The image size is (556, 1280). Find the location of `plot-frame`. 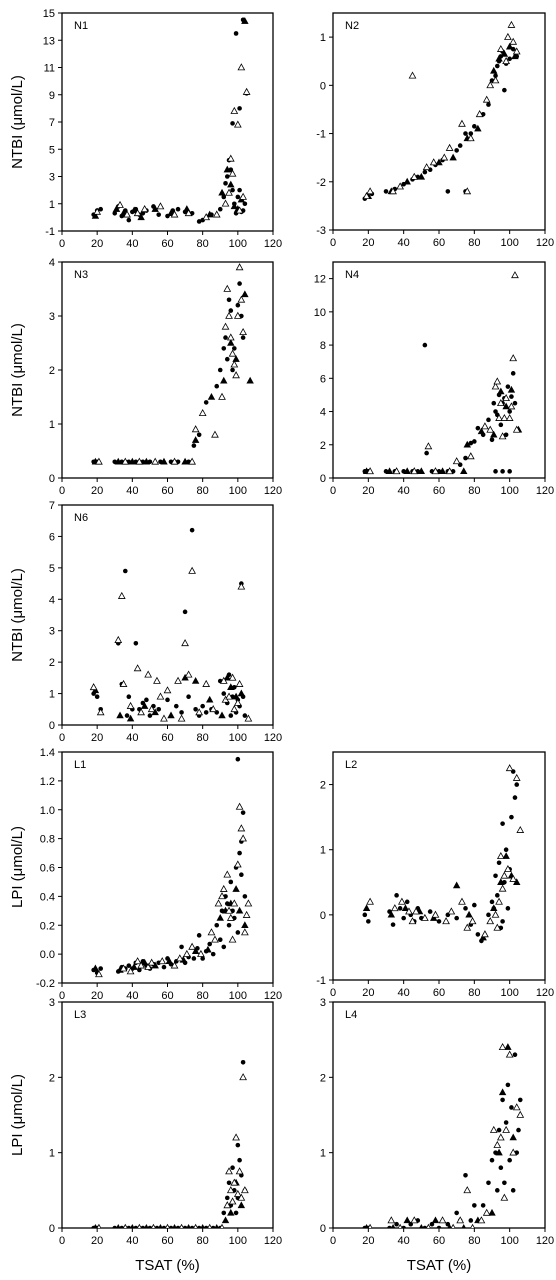

plot-frame is located at coordinates (439, 1115).